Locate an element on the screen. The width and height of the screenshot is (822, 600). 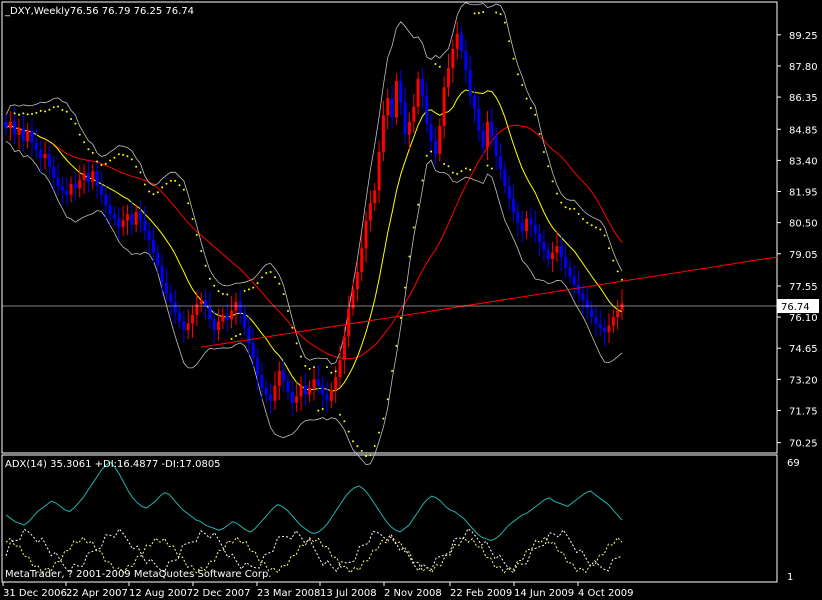
price-tick-label: 83.40 is located at coordinates (803, 161).